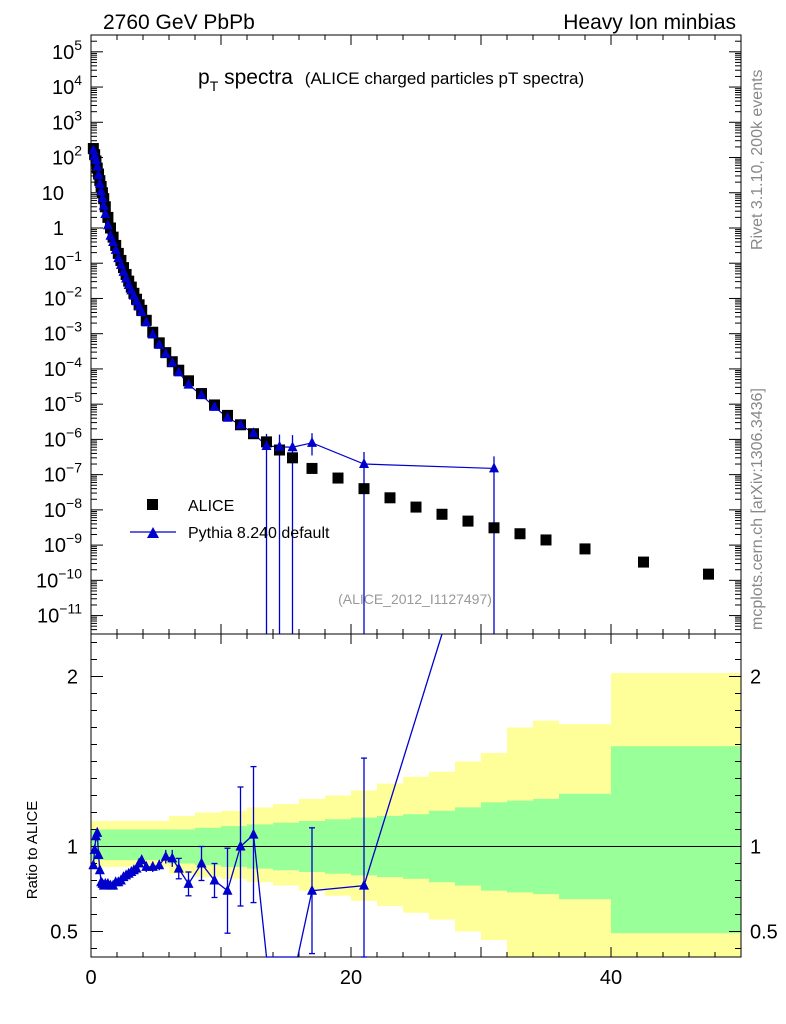 This screenshot has width=786, height=1024. Describe the element at coordinates (78, 80) in the screenshot. I see `y-tick-exponent: 4` at that location.